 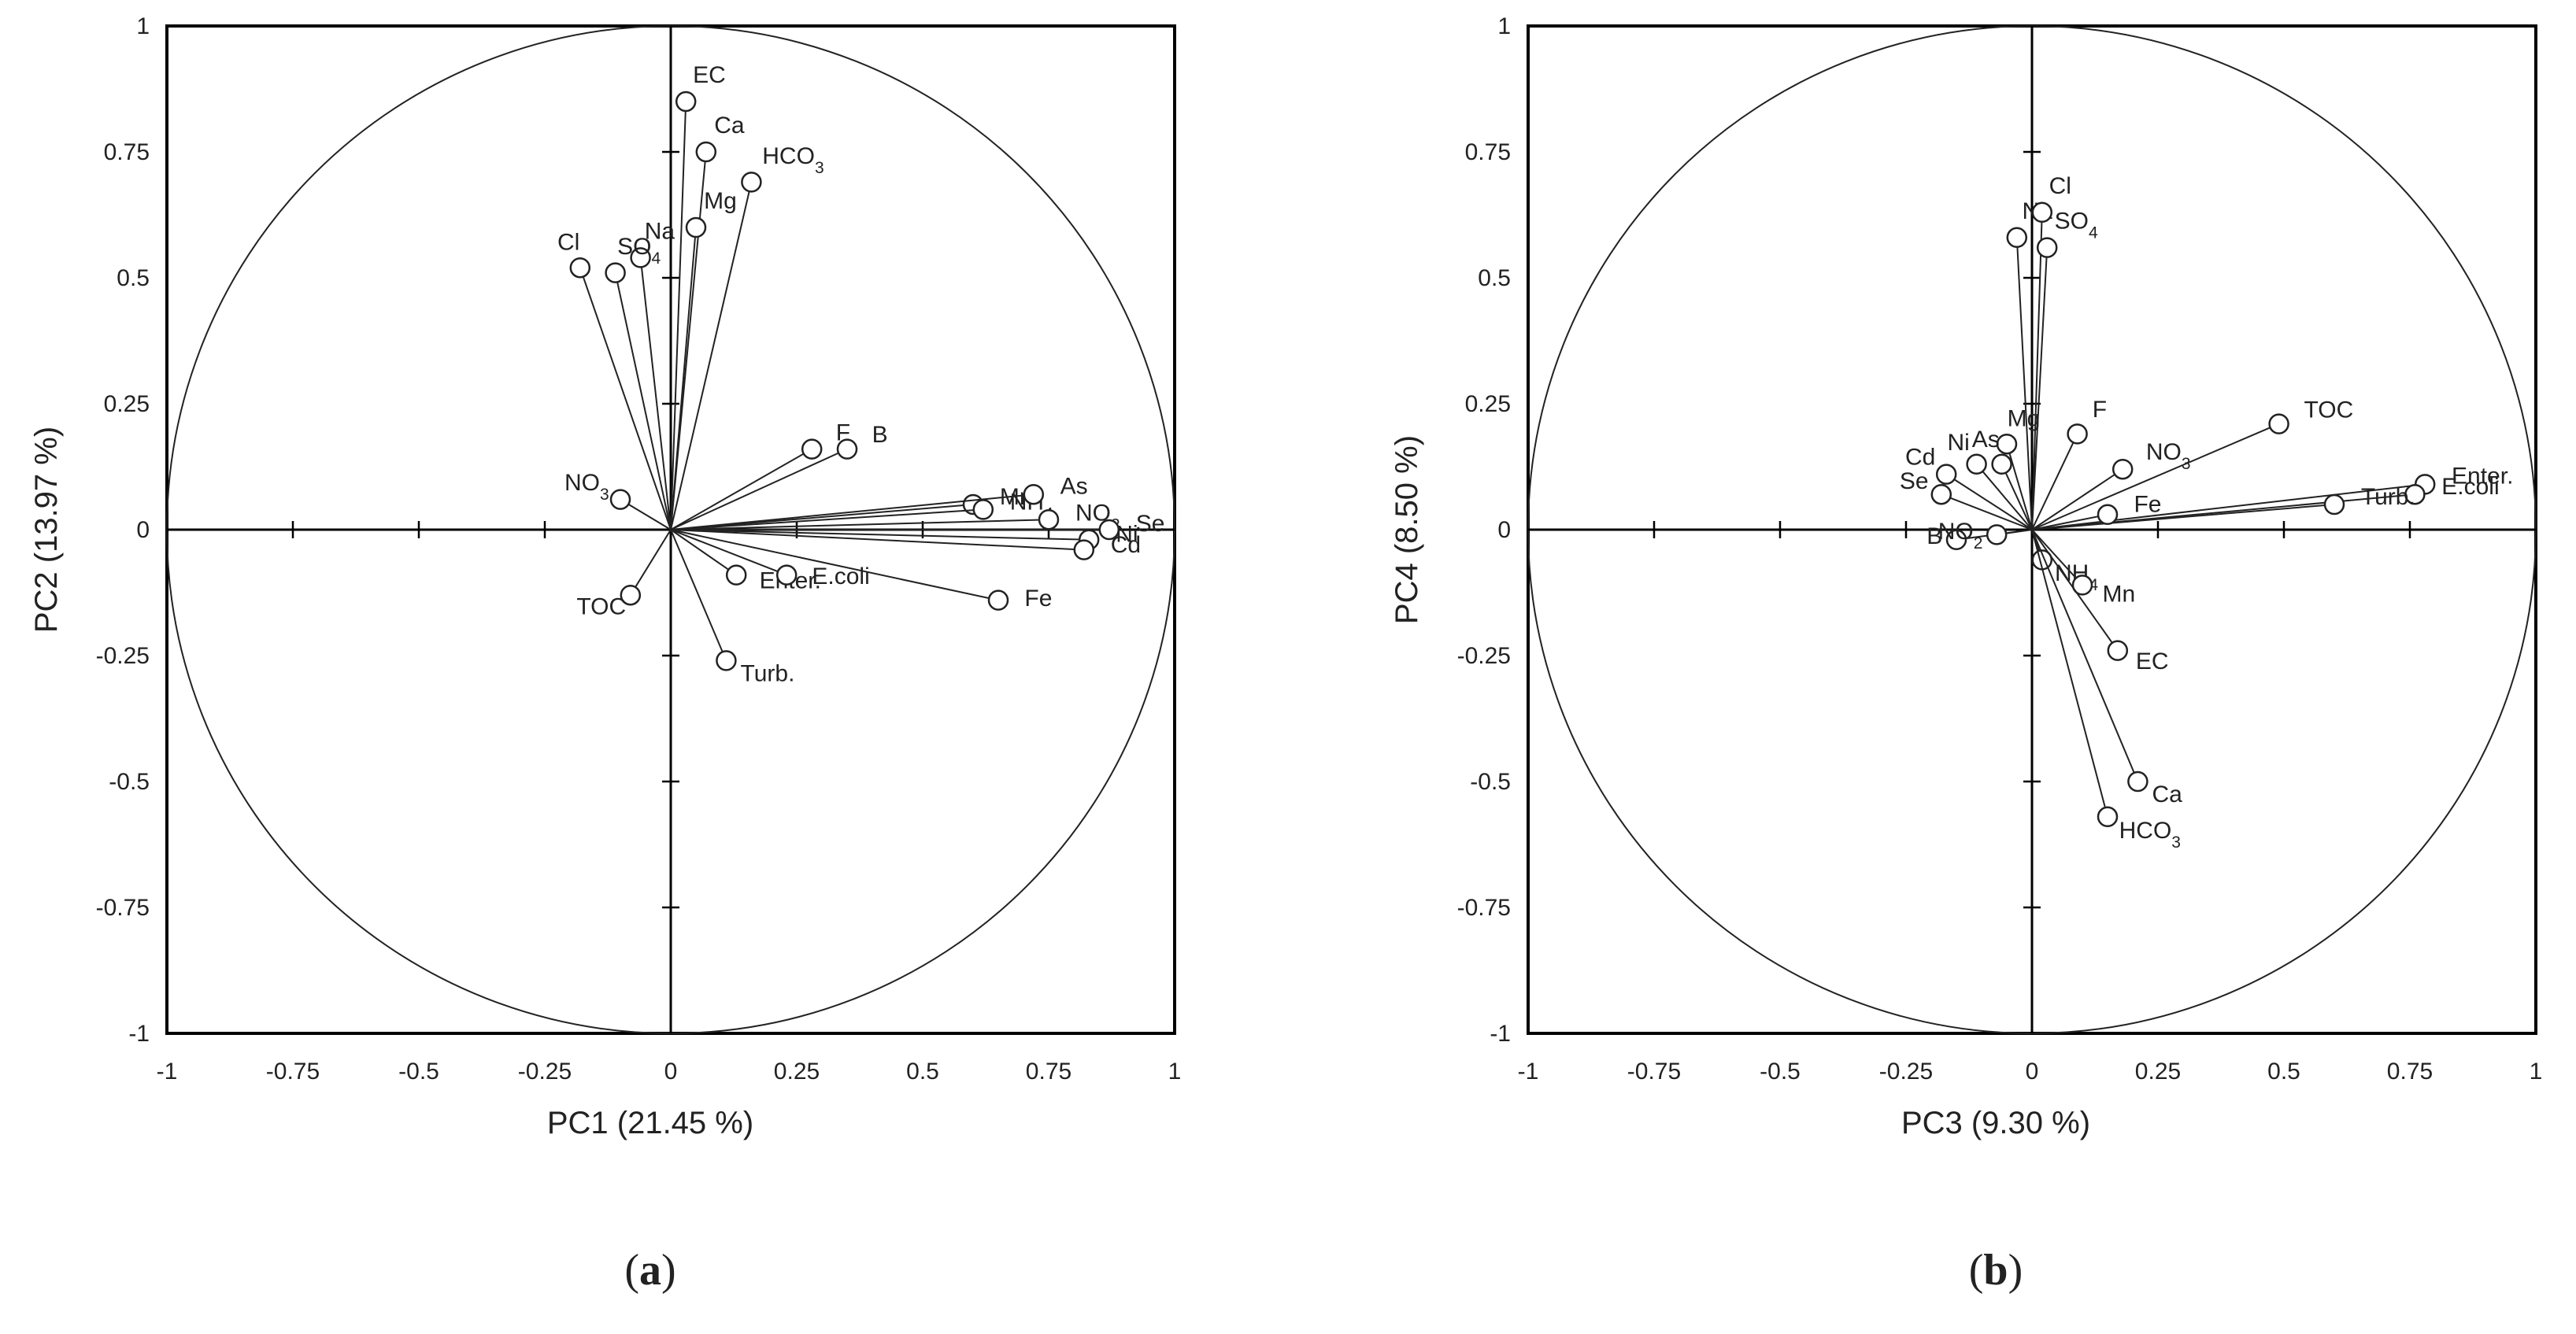 I want to click on x-tick-label-b: 0.25, so click(x=2158, y=1072).